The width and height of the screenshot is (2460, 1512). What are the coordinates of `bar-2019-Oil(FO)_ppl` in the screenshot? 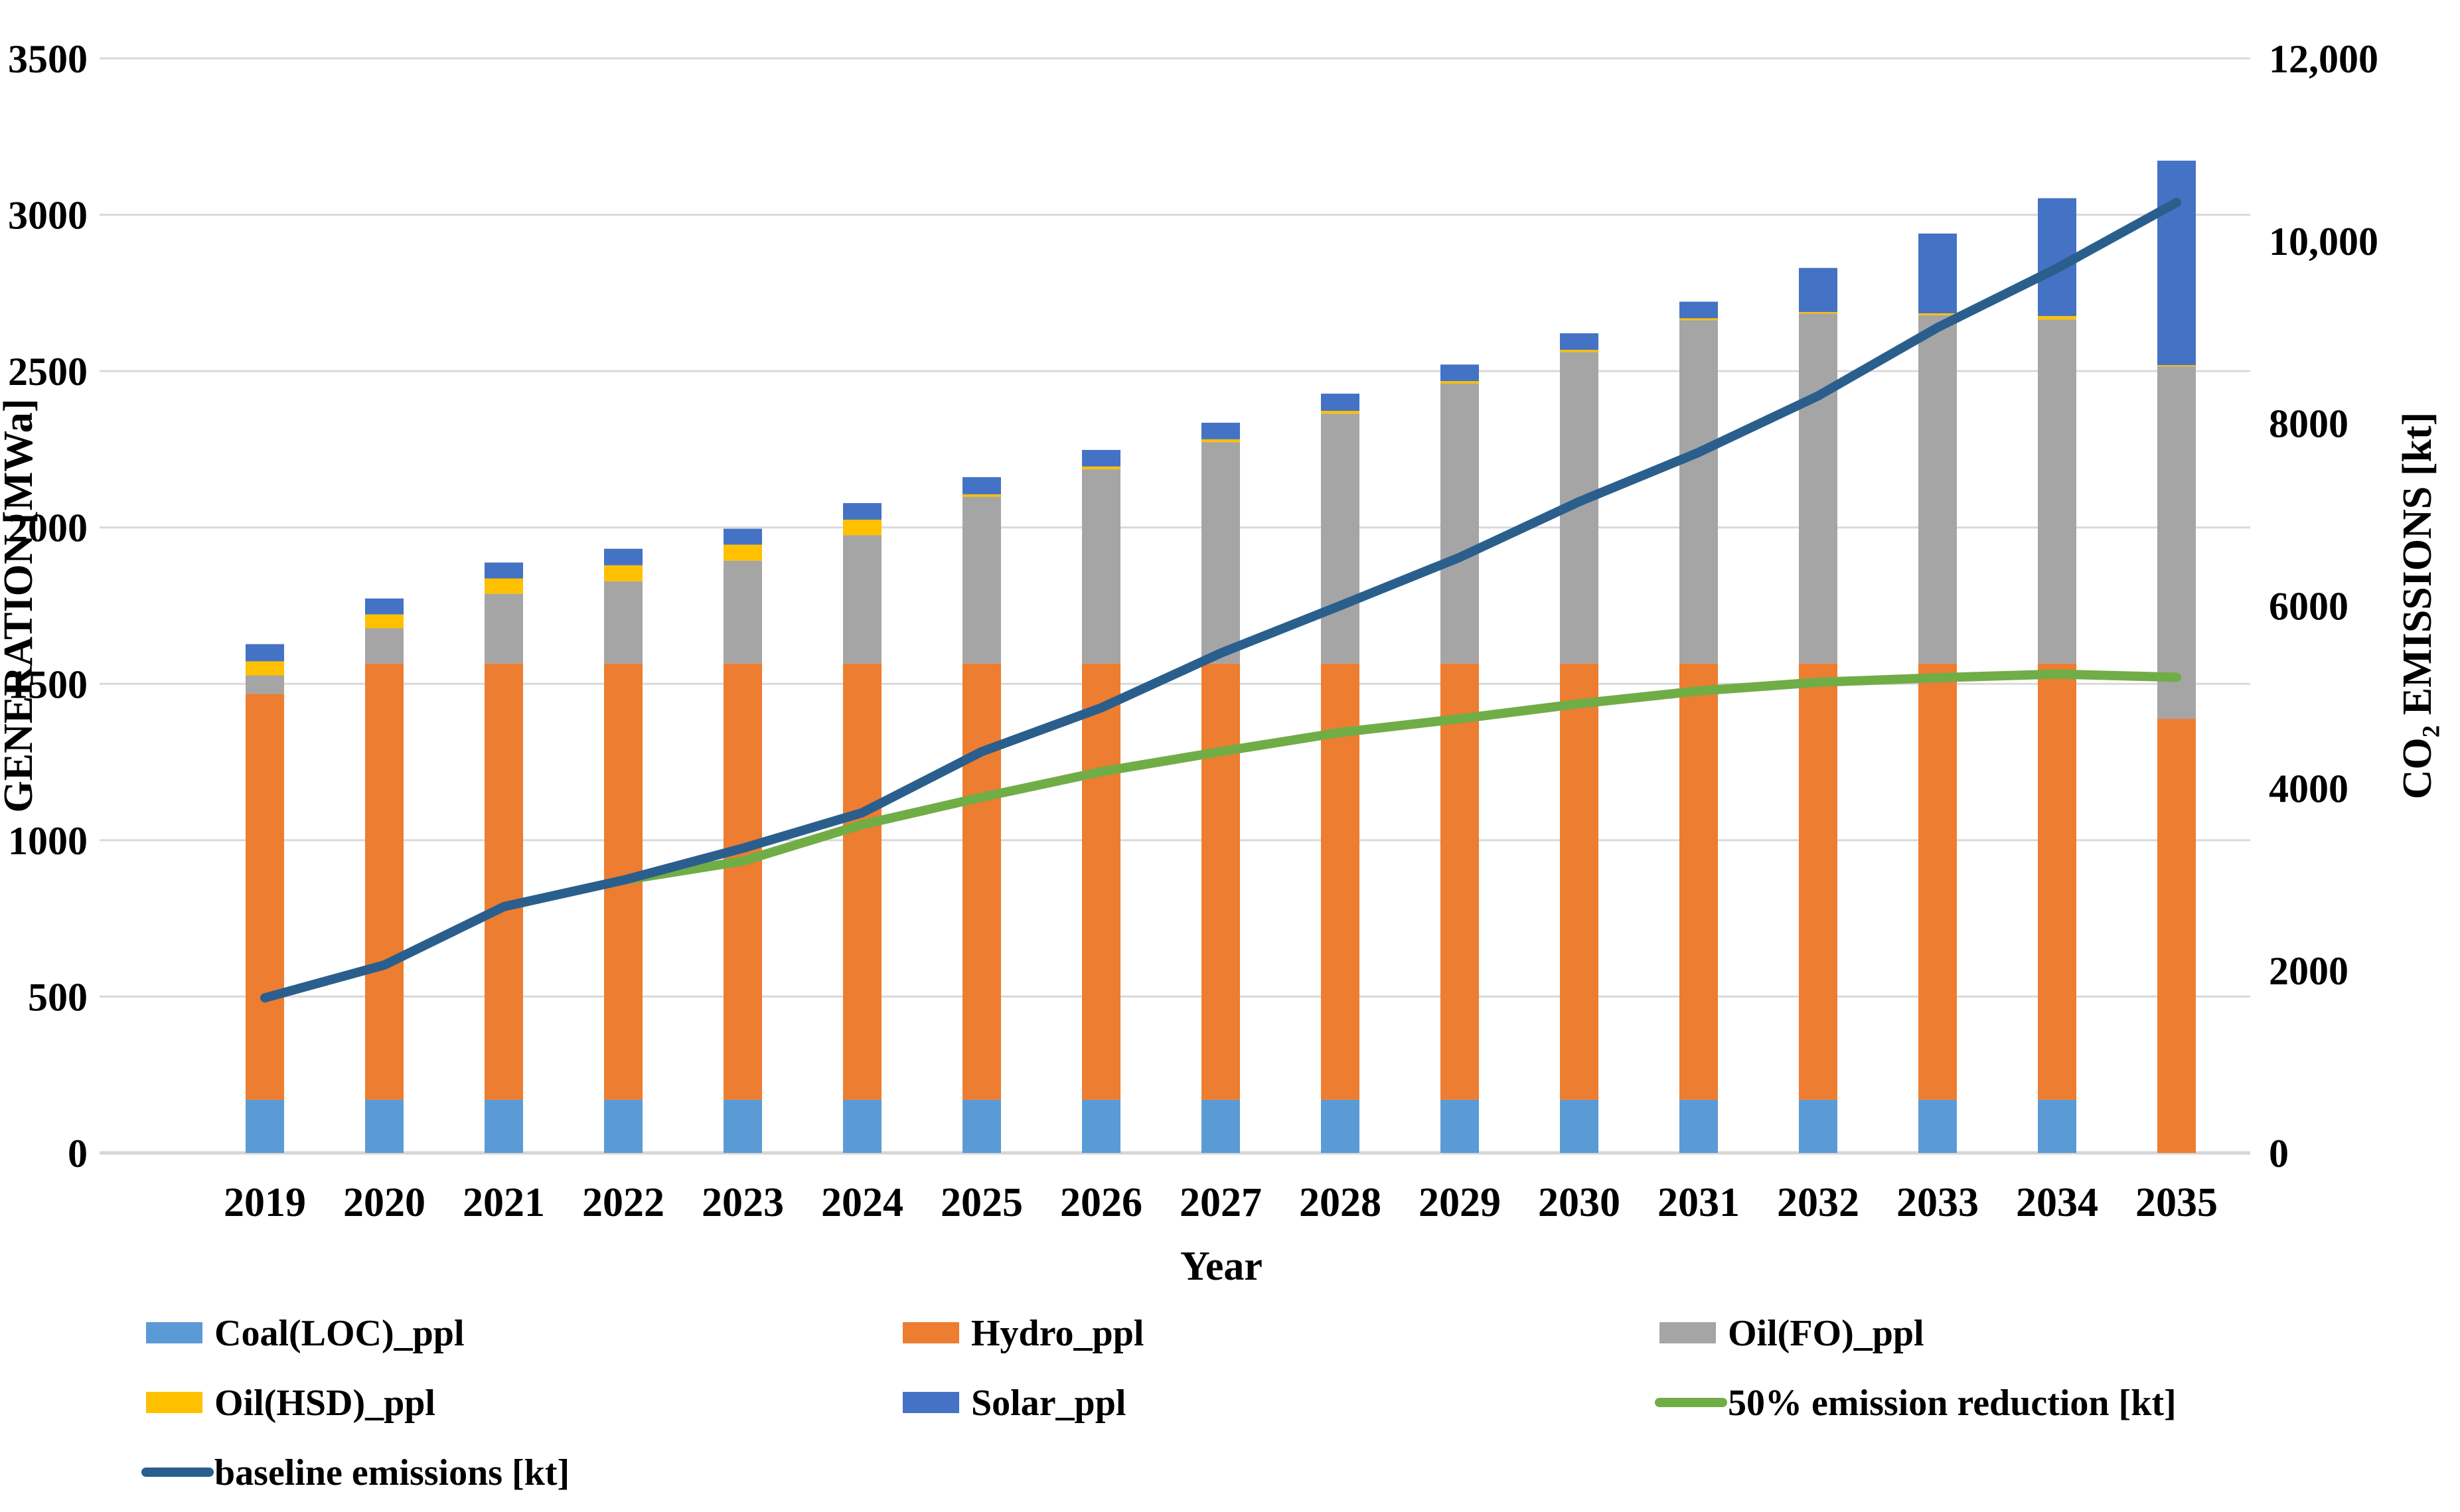 It's located at (265, 684).